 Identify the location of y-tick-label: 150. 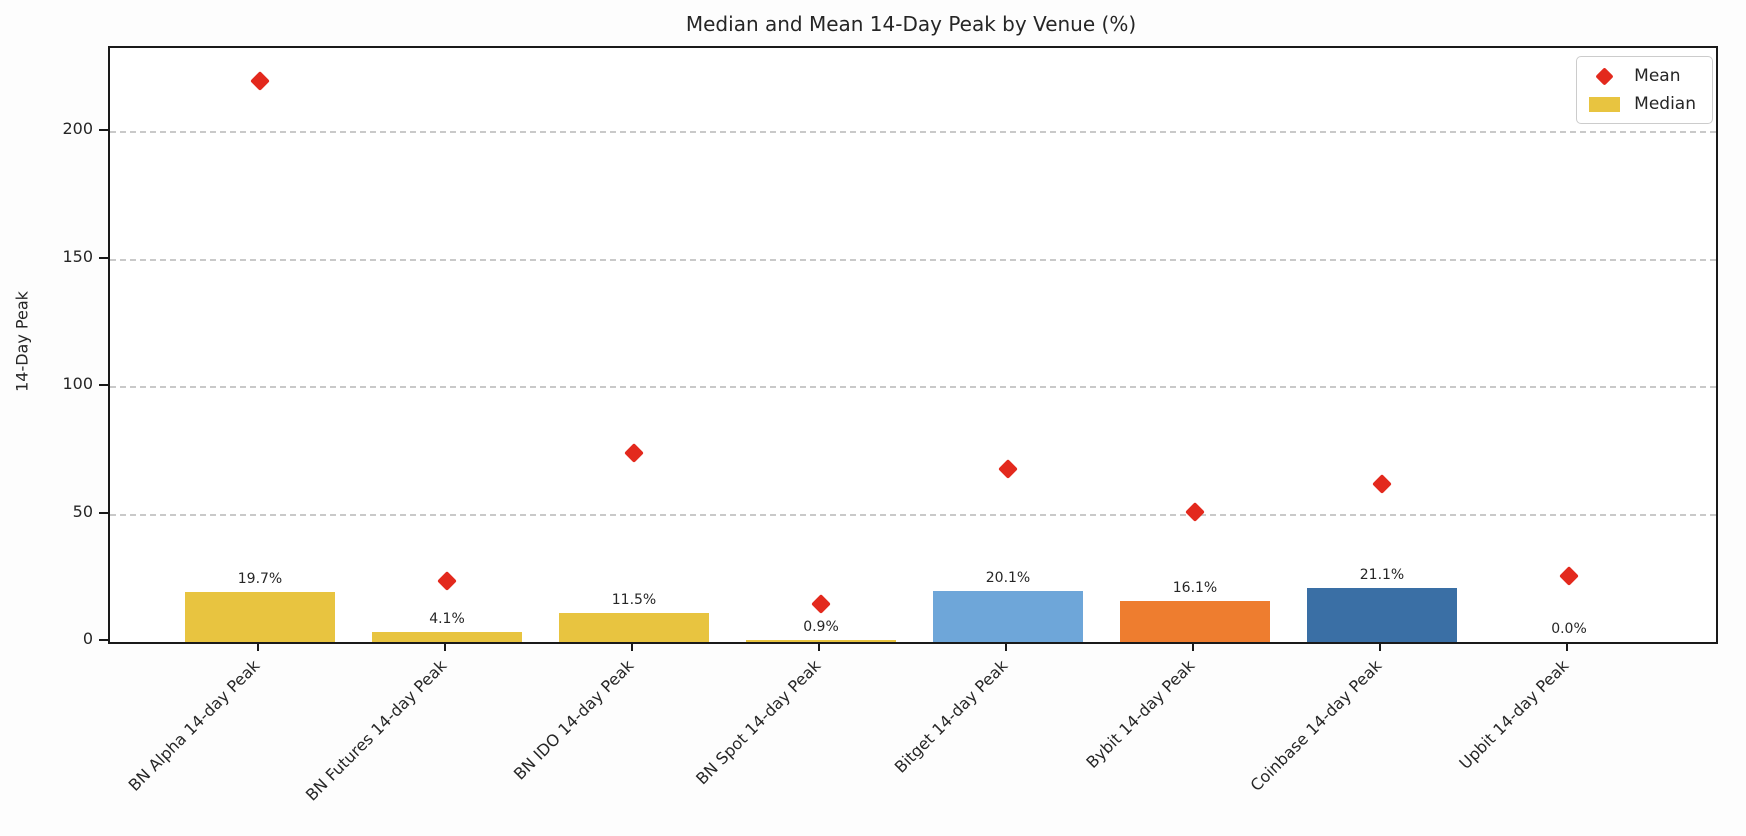
(77, 256).